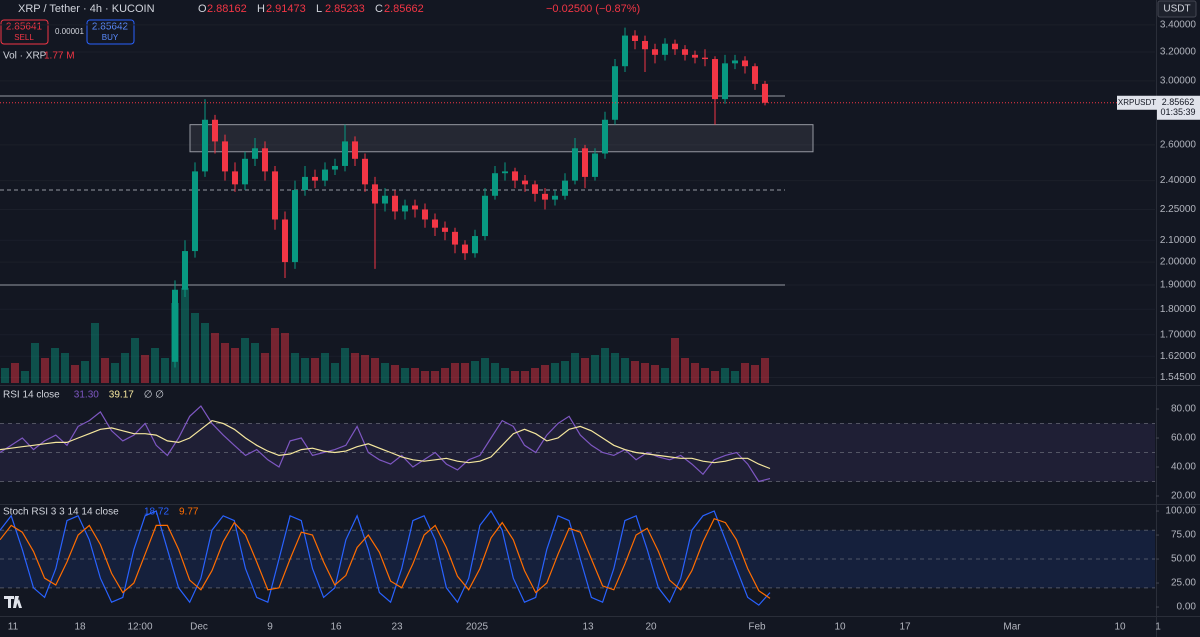 This screenshot has width=1200, height=637. Describe the element at coordinates (1178, 52) in the screenshot. I see `y-tick-label: 3.20000` at that location.